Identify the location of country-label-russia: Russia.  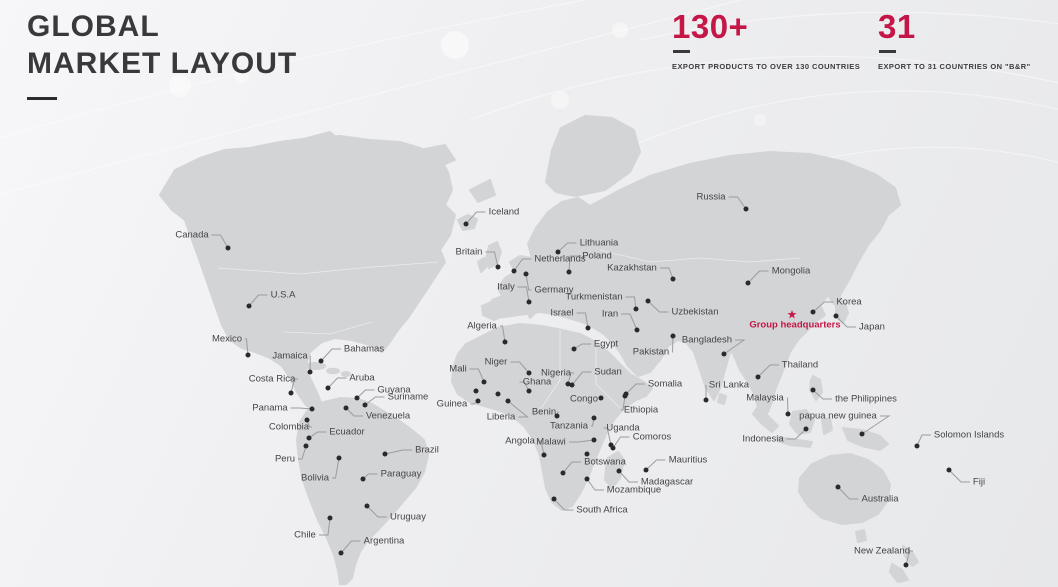
(711, 197).